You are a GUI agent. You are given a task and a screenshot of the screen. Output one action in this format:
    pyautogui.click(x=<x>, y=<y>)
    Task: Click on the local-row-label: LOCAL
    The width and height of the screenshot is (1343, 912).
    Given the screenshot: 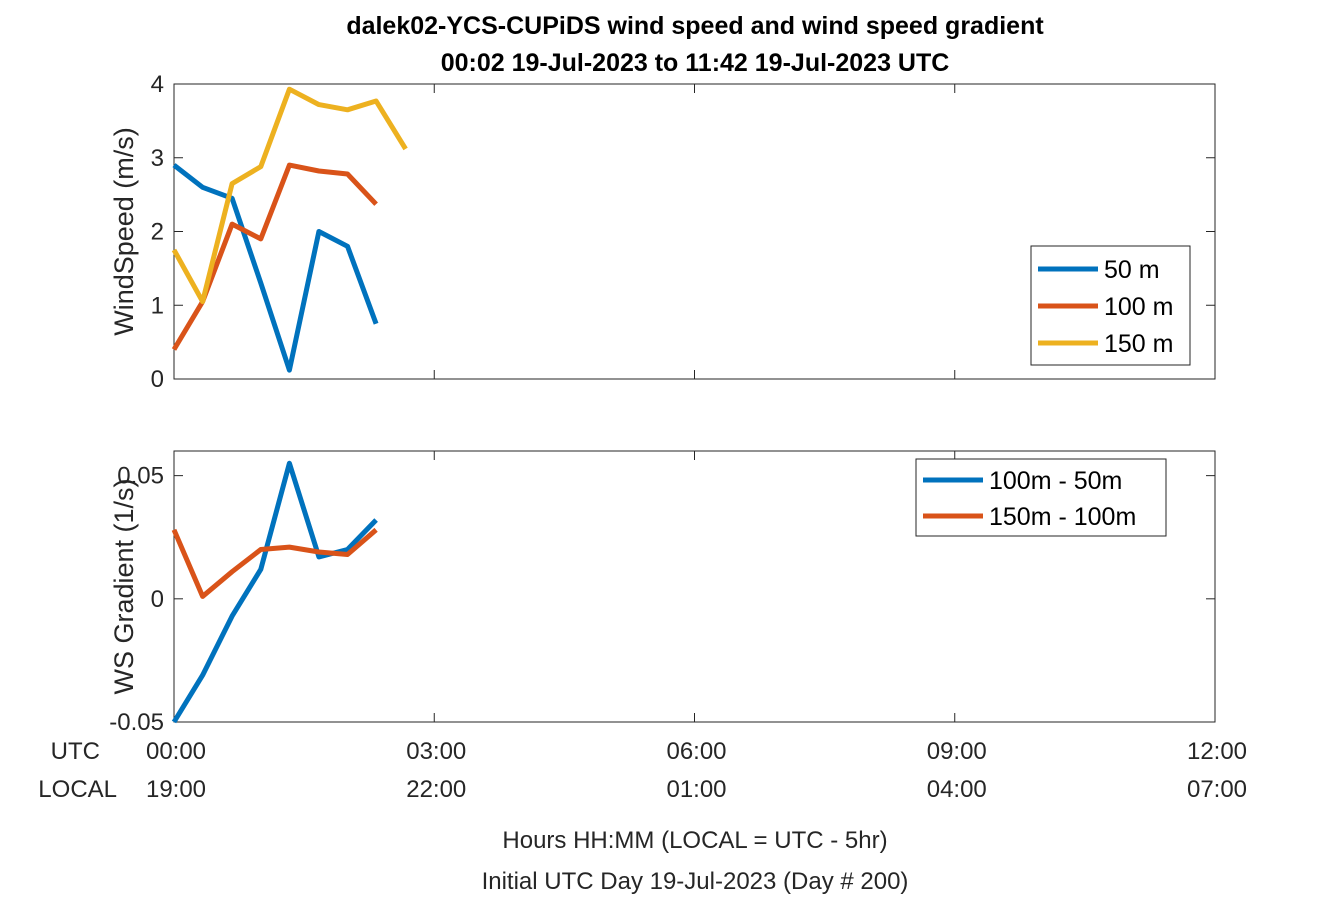 What is the action you would take?
    pyautogui.click(x=77, y=789)
    